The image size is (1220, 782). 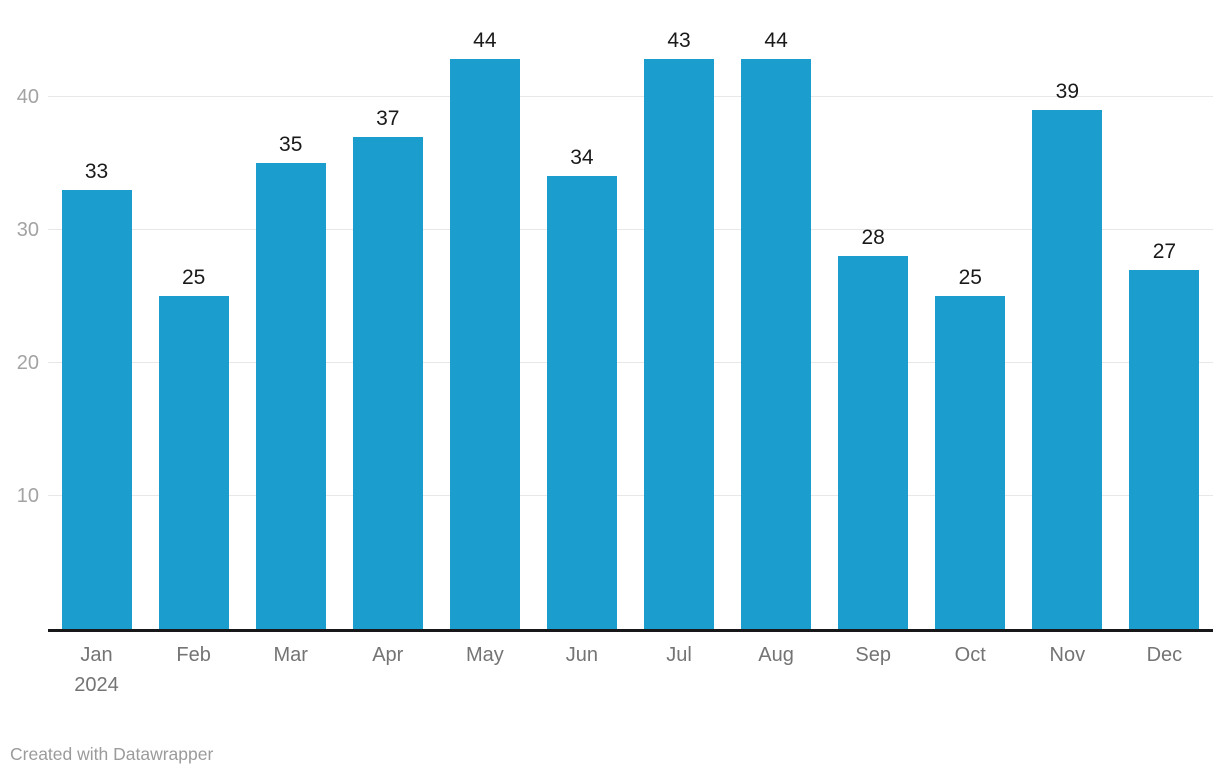 What do you see at coordinates (776, 655) in the screenshot?
I see `x-tick-month-aug: Aug` at bounding box center [776, 655].